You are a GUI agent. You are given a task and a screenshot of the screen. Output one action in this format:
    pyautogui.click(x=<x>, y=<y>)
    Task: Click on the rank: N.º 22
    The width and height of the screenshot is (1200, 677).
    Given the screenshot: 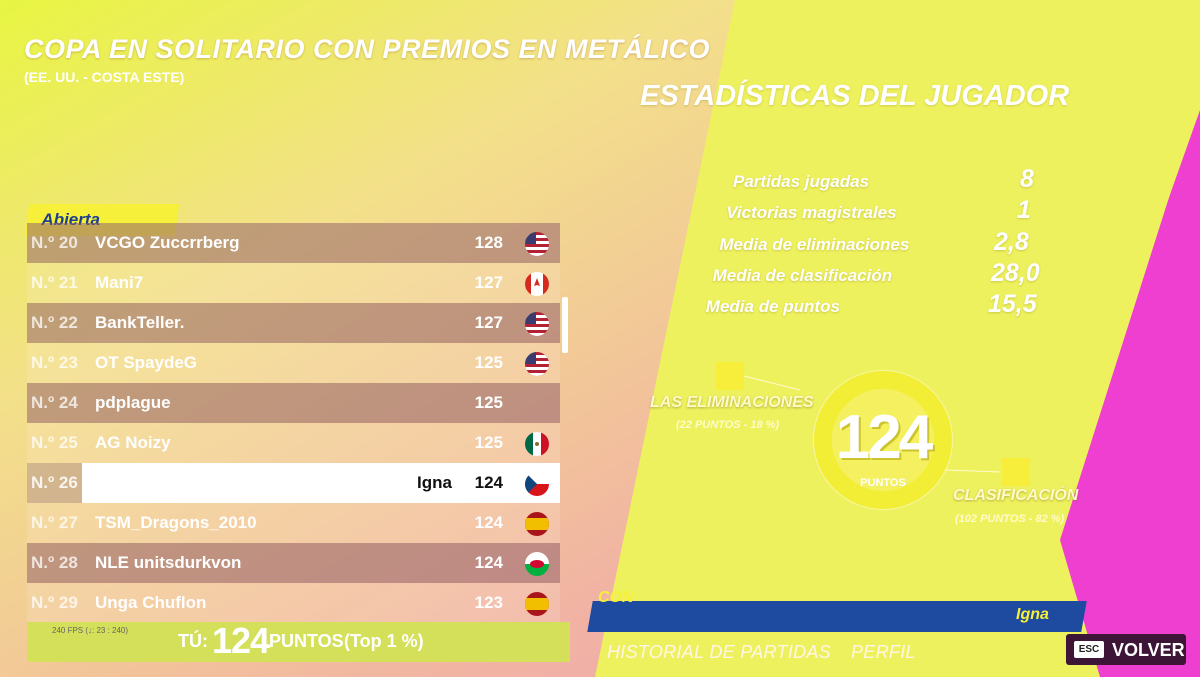 What is the action you would take?
    pyautogui.click(x=54, y=322)
    